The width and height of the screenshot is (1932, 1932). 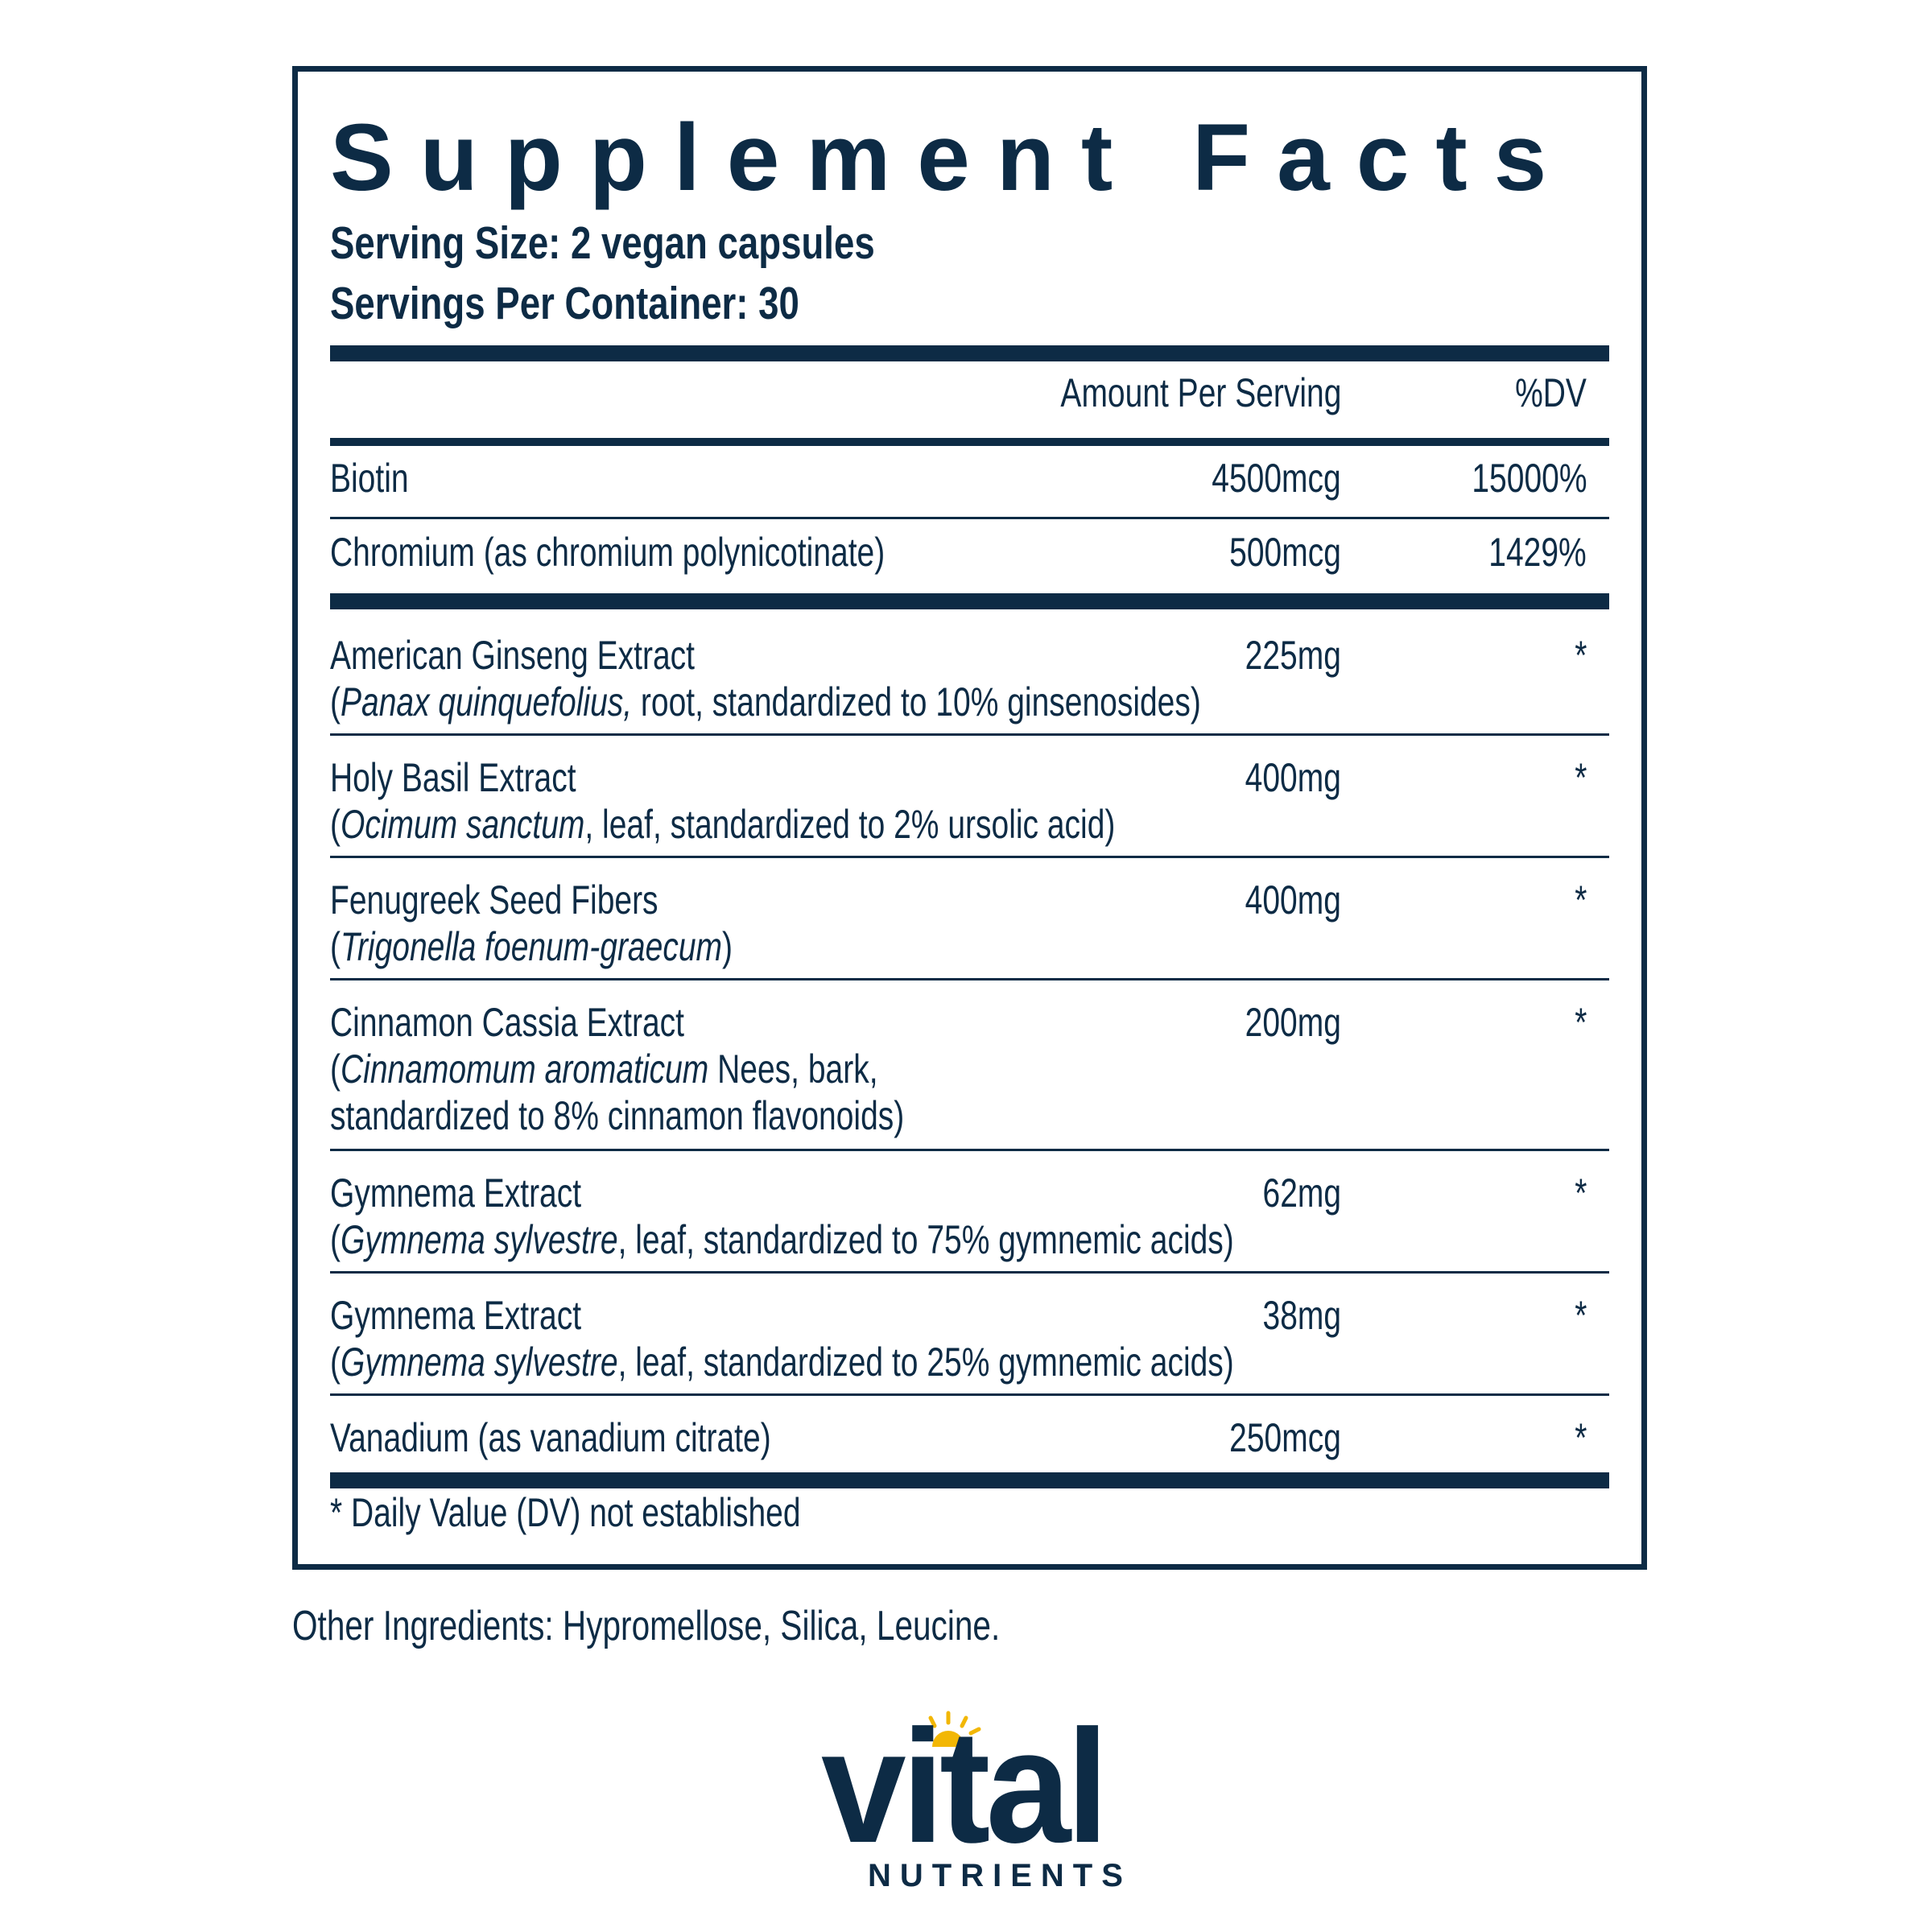 I want to click on sun-icon, so click(x=948, y=1729).